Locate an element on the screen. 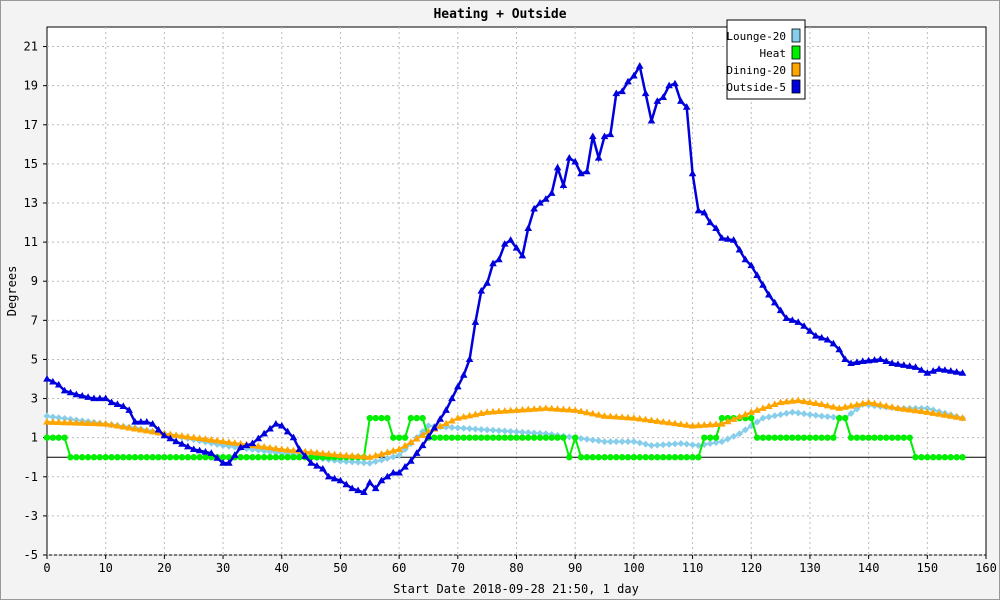 Image resolution: width=1000 pixels, height=600 pixels. y-tick-label: 3 is located at coordinates (34, 399).